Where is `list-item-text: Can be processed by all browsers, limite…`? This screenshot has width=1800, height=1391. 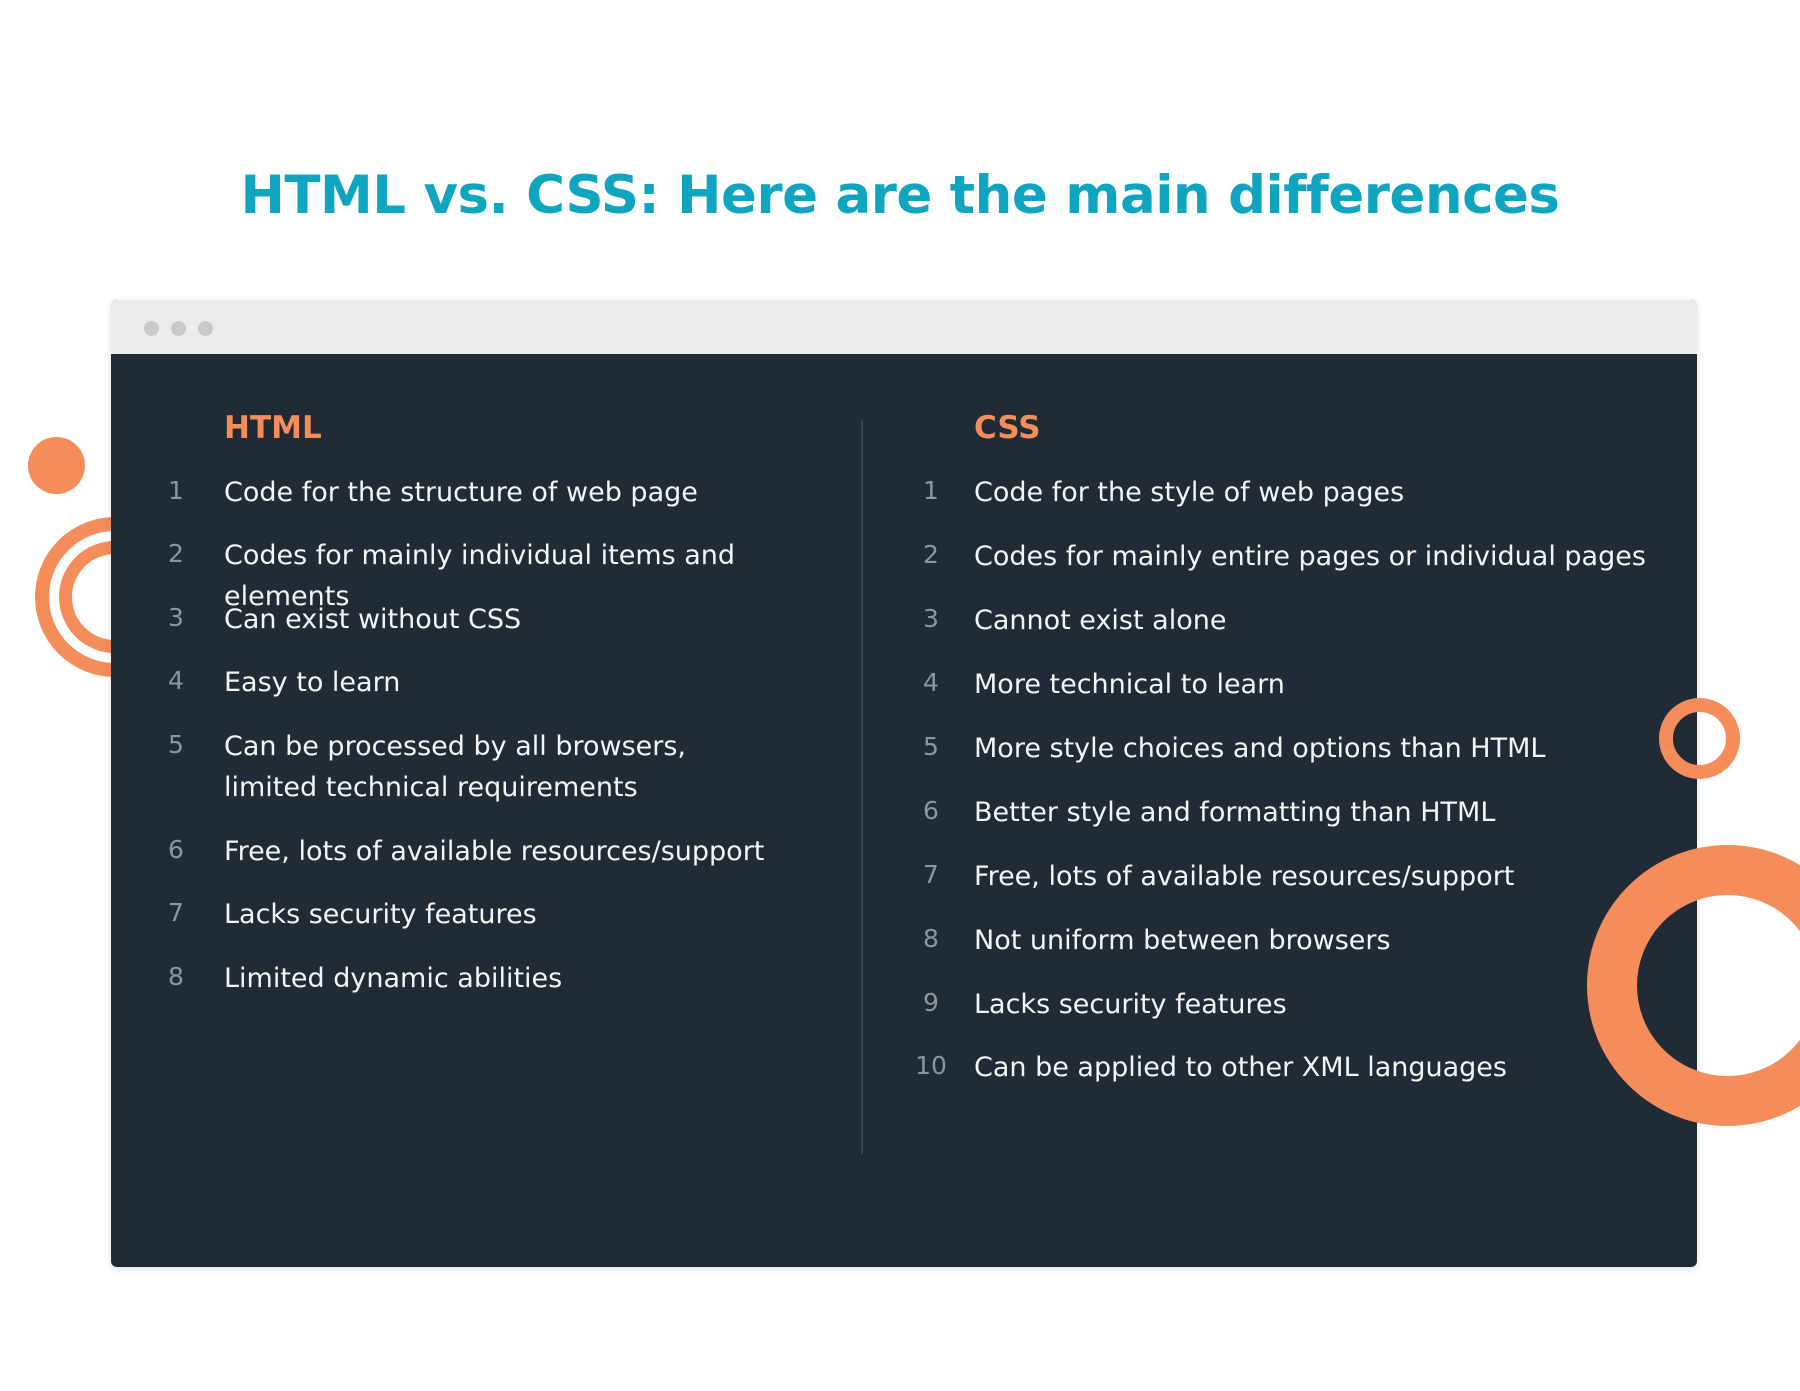 list-item-text: Can be processed by all browsers, limite… is located at coordinates (455, 767).